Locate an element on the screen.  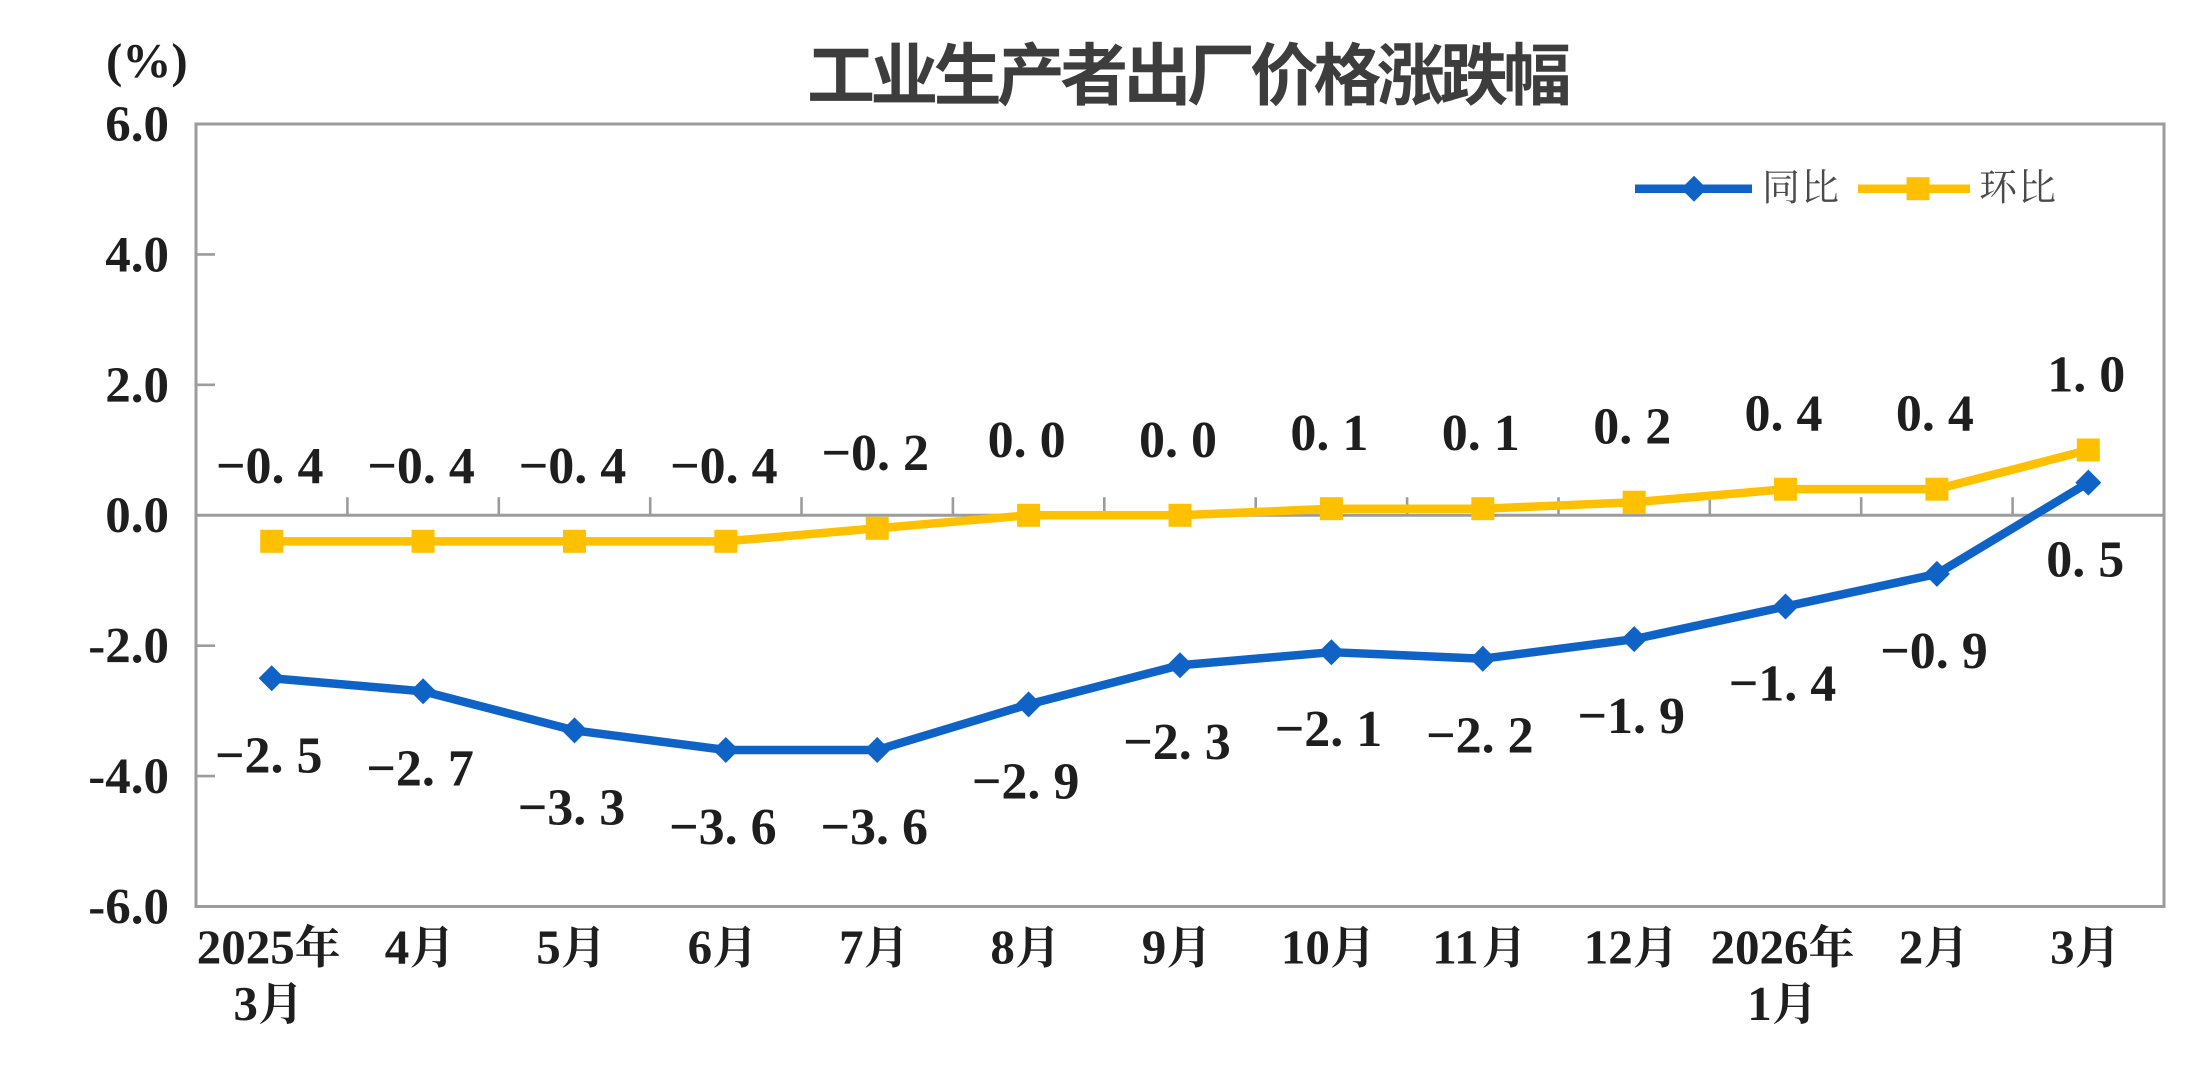
svg-text: -2.0 is located at coordinates (128, 647).